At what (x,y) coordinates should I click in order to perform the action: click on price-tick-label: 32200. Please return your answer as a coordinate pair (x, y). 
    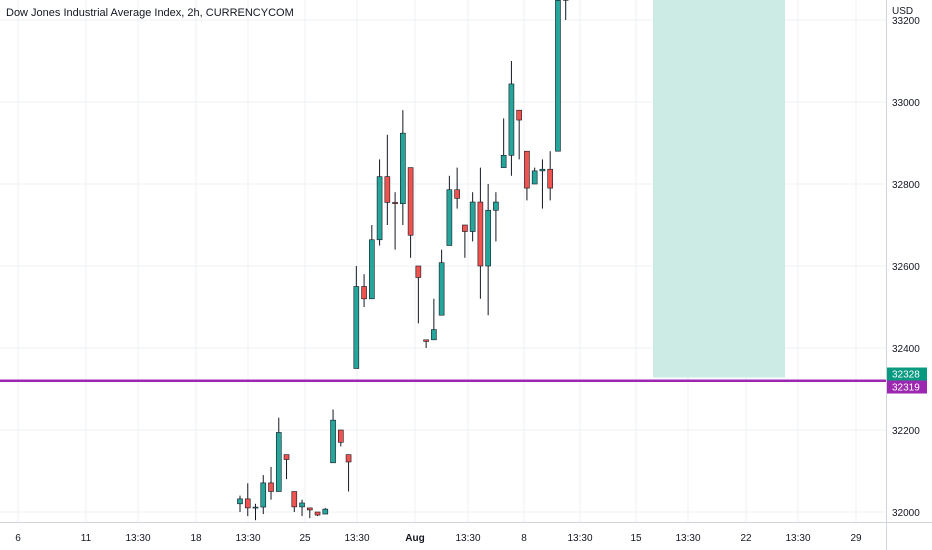
    Looking at the image, I should click on (906, 431).